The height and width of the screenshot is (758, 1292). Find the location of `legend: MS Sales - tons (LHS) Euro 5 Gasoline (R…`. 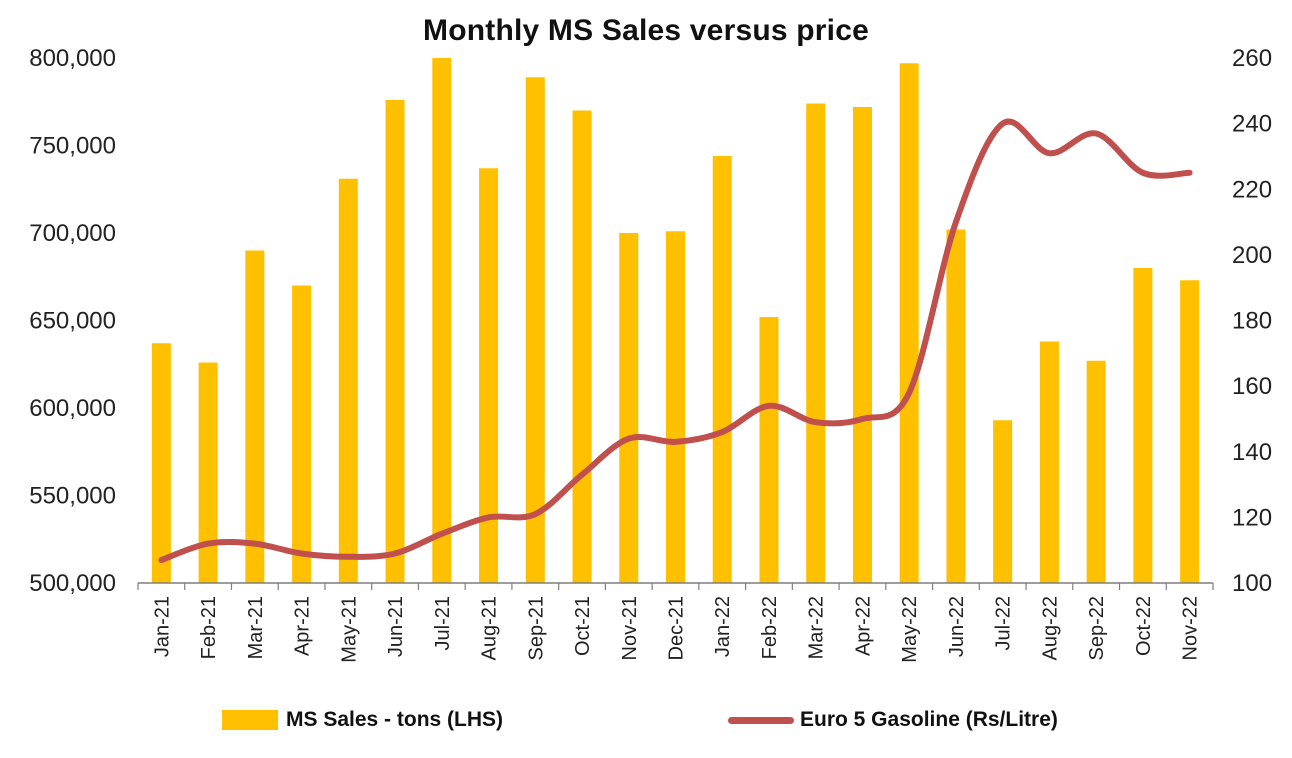

legend: MS Sales - tons (LHS) Euro 5 Gasoline (R… is located at coordinates (646, 726).